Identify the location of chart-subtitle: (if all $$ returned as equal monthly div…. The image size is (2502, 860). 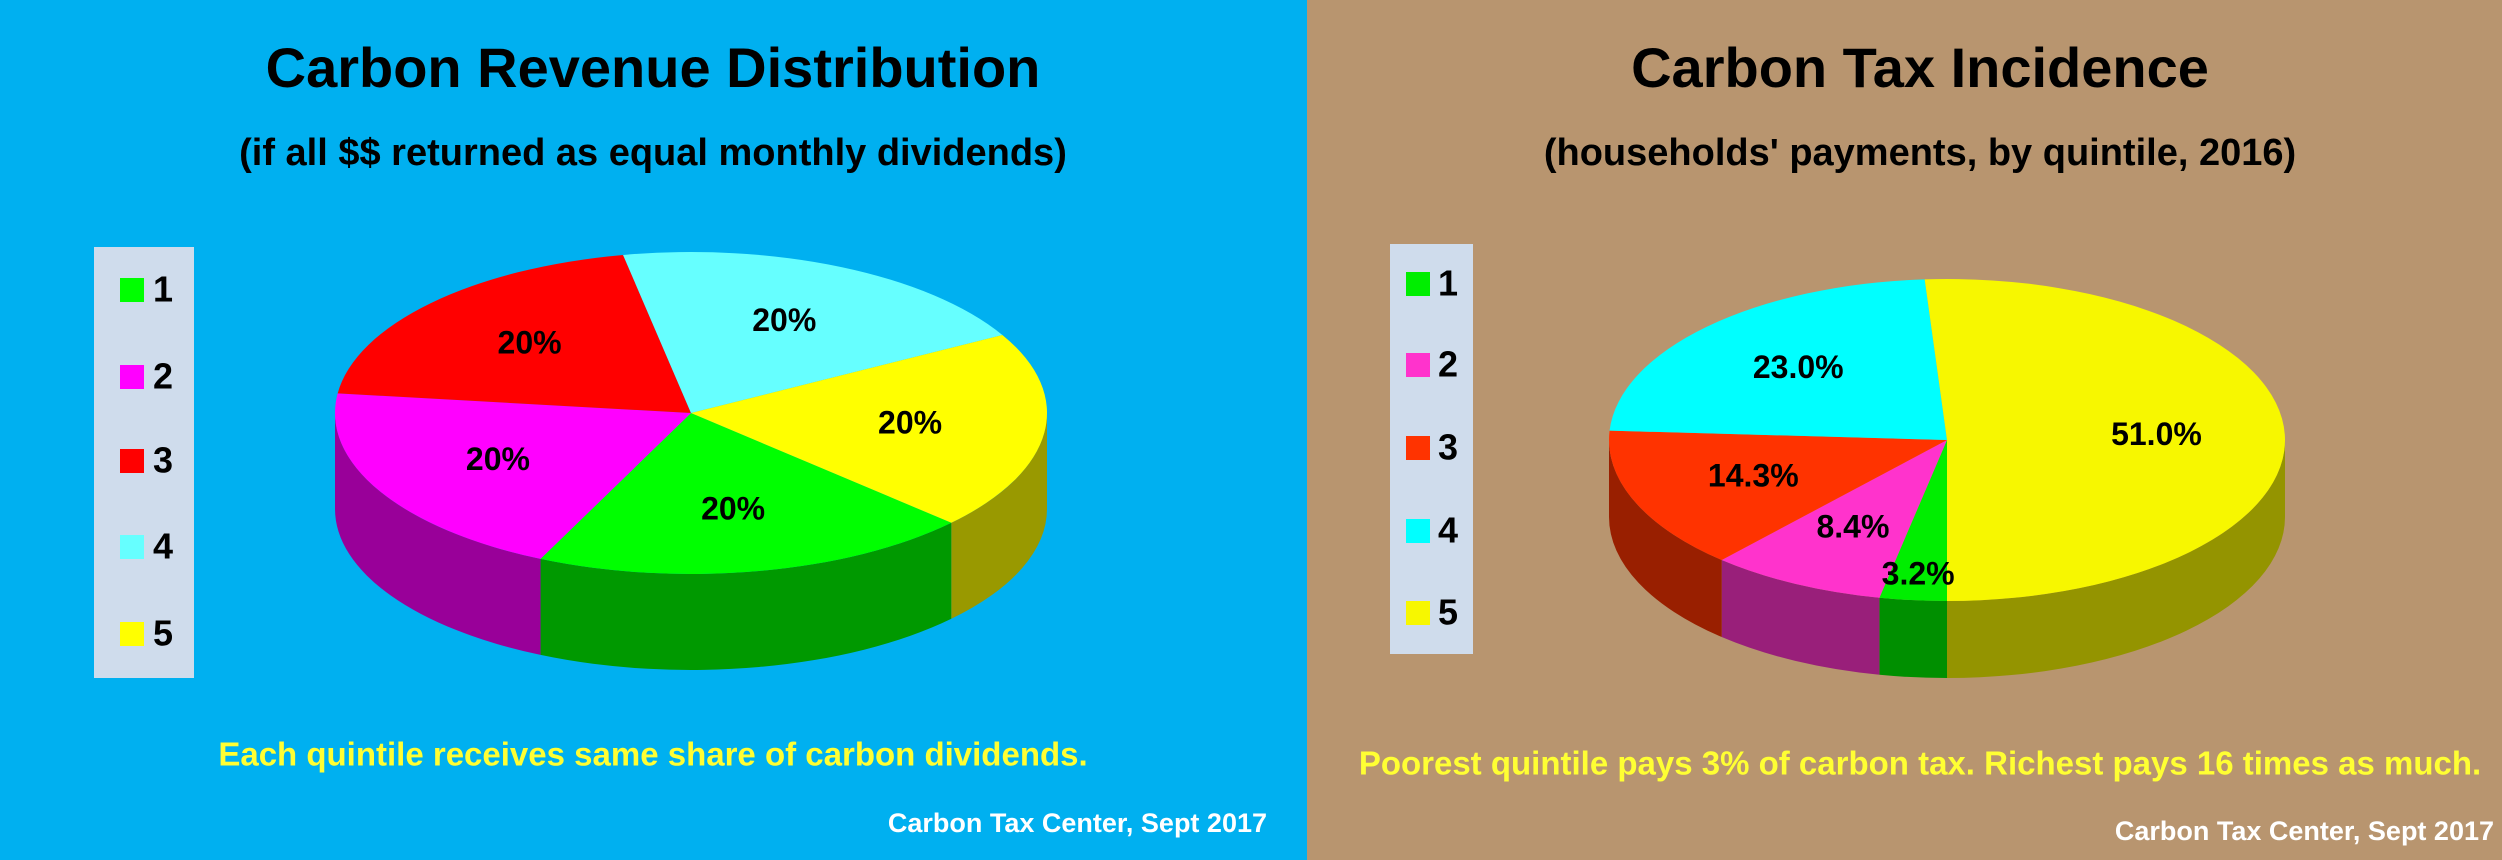
(653, 153).